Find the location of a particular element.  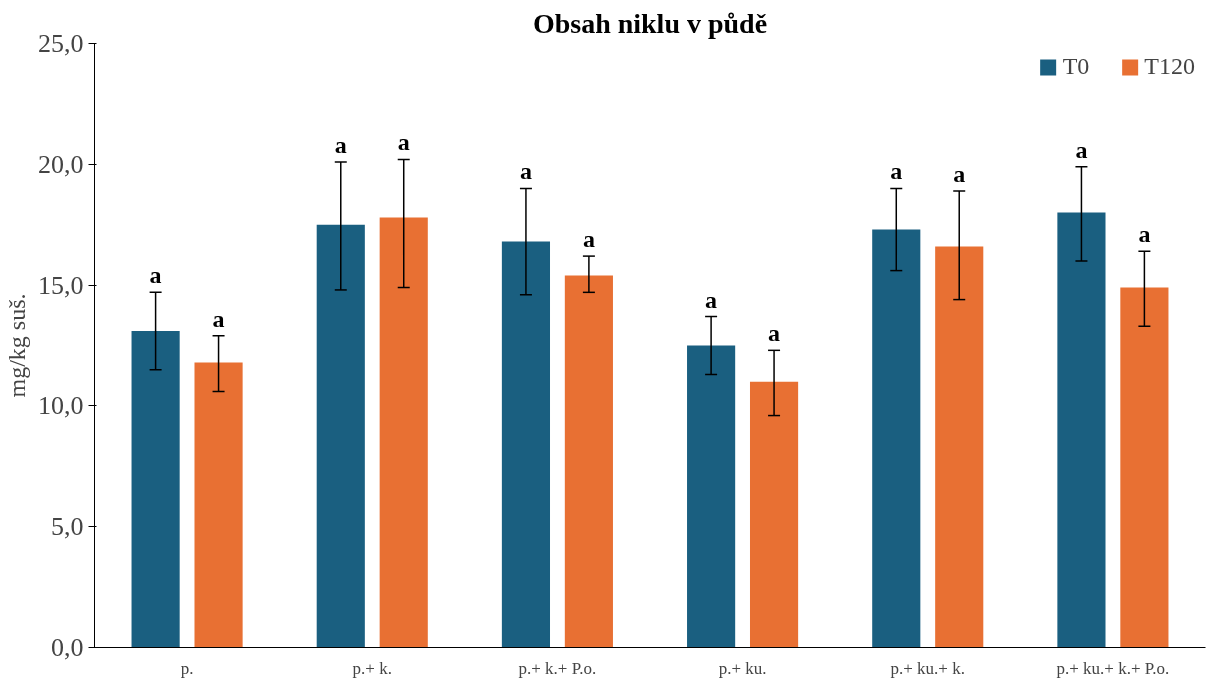

y-tick-label: 0,0 is located at coordinates (67, 647).